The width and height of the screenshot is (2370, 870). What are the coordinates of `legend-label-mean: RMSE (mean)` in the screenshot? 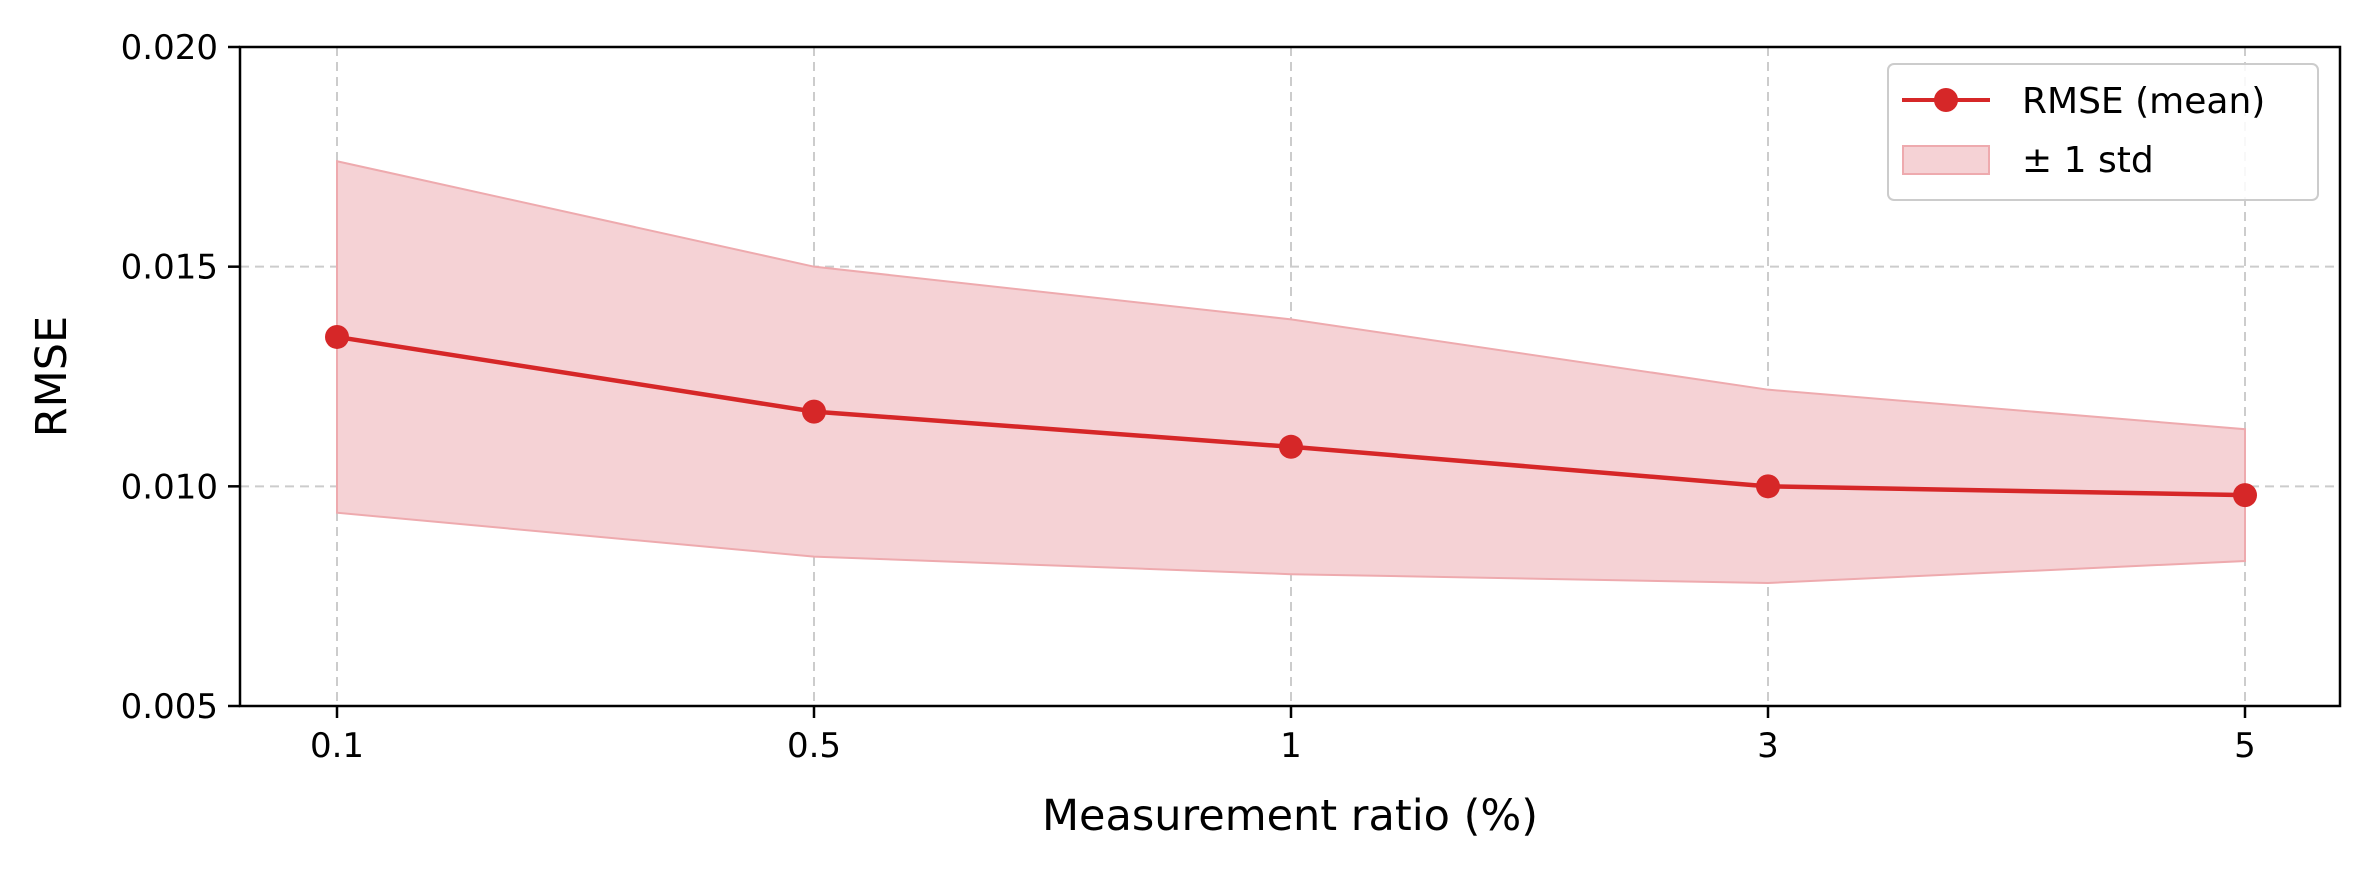 It's located at (2143, 101).